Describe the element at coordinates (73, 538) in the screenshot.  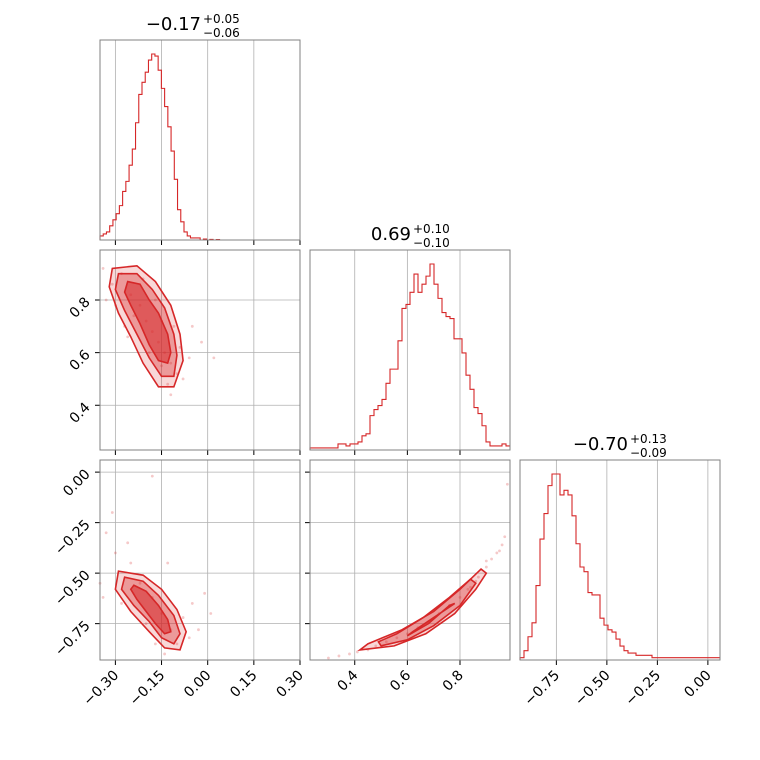
I see `y-tick-label: −0.25` at that location.